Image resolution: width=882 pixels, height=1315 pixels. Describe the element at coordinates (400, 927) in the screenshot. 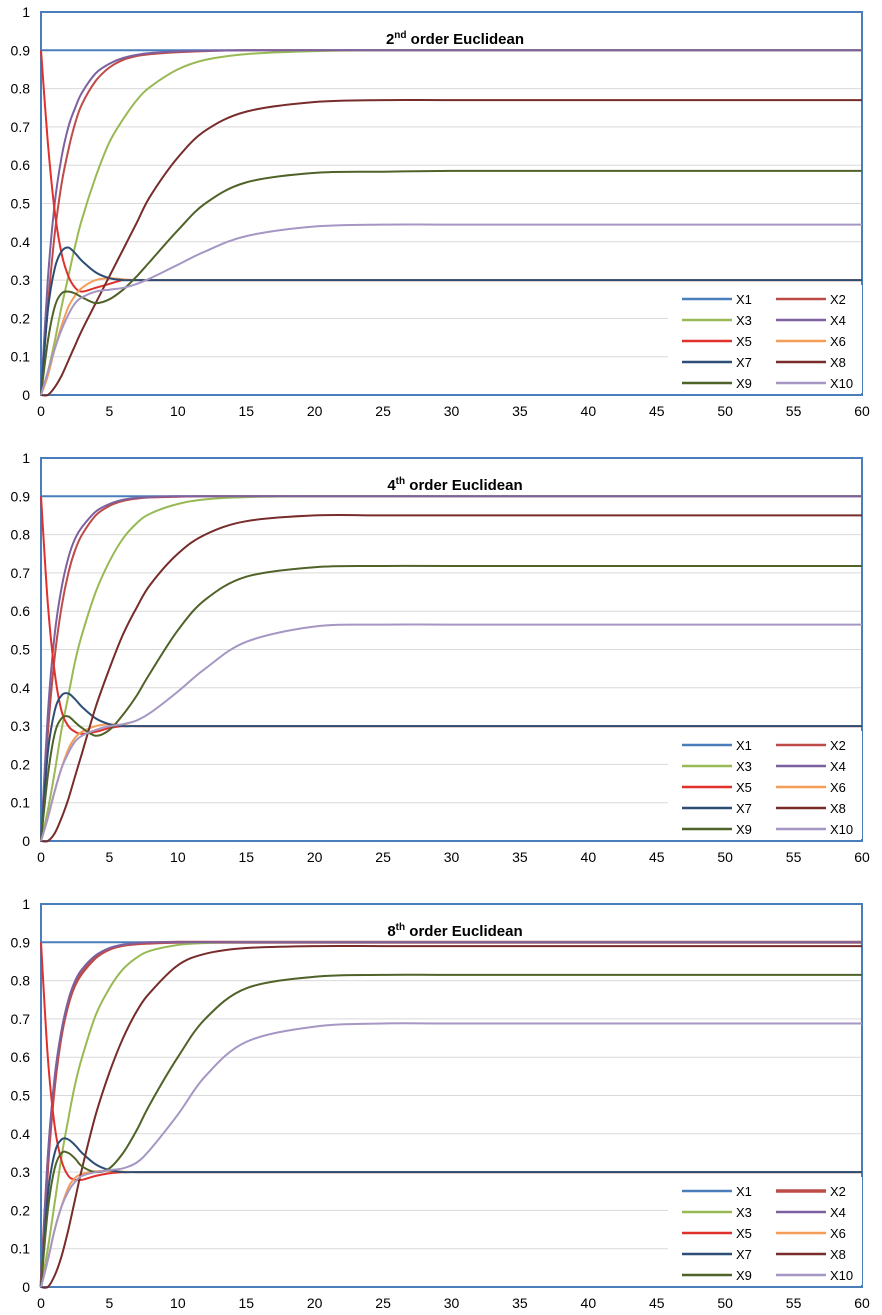

I see `title-superscript: th` at that location.